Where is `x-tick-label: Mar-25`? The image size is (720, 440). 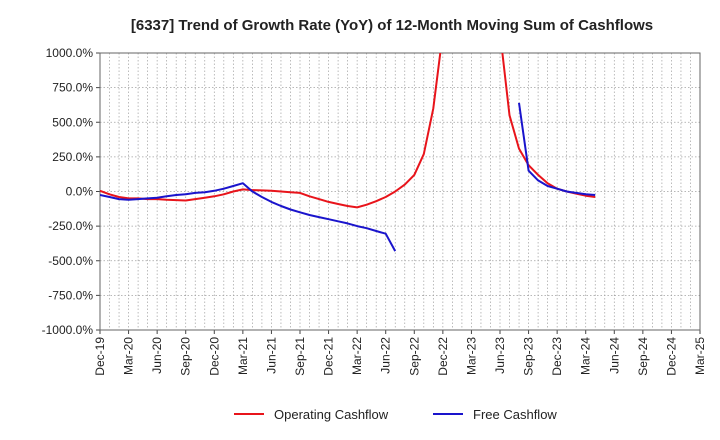
x-tick-label: Mar-25 is located at coordinates (700, 356).